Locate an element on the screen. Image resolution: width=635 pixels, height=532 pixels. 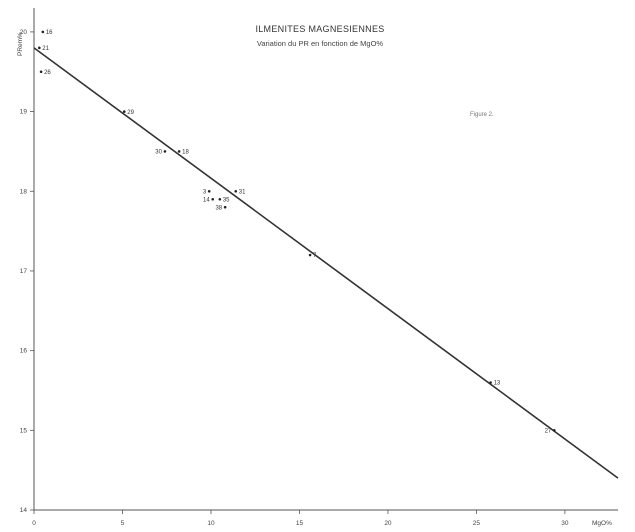
y-axis-label: PRem% is located at coordinates (20, 44).